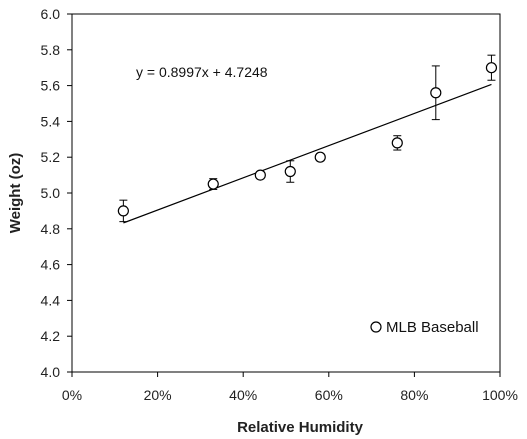 The width and height of the screenshot is (527, 439). Describe the element at coordinates (51, 50) in the screenshot. I see `y-tick-label: 5.8` at that location.